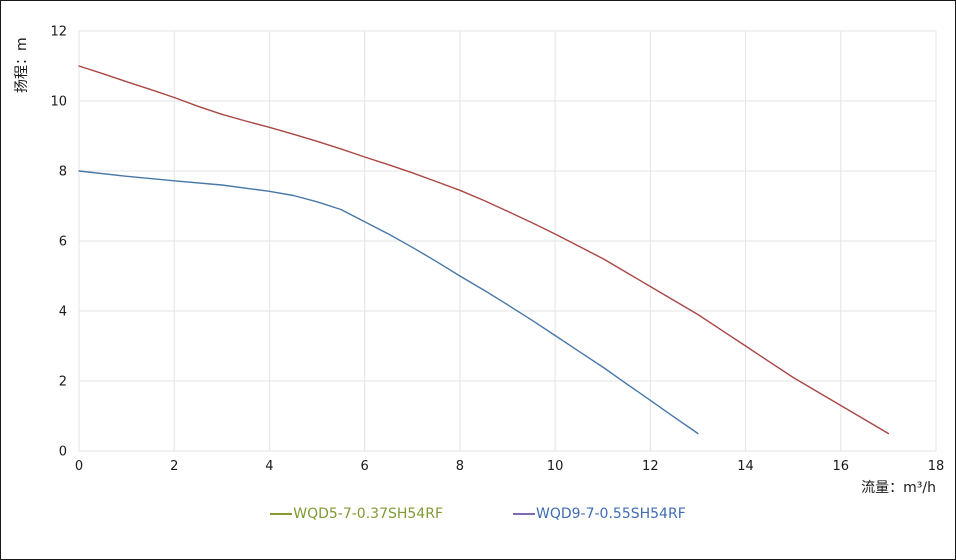  I want to click on x-axis-label: 流量：m³/h, so click(898, 488).